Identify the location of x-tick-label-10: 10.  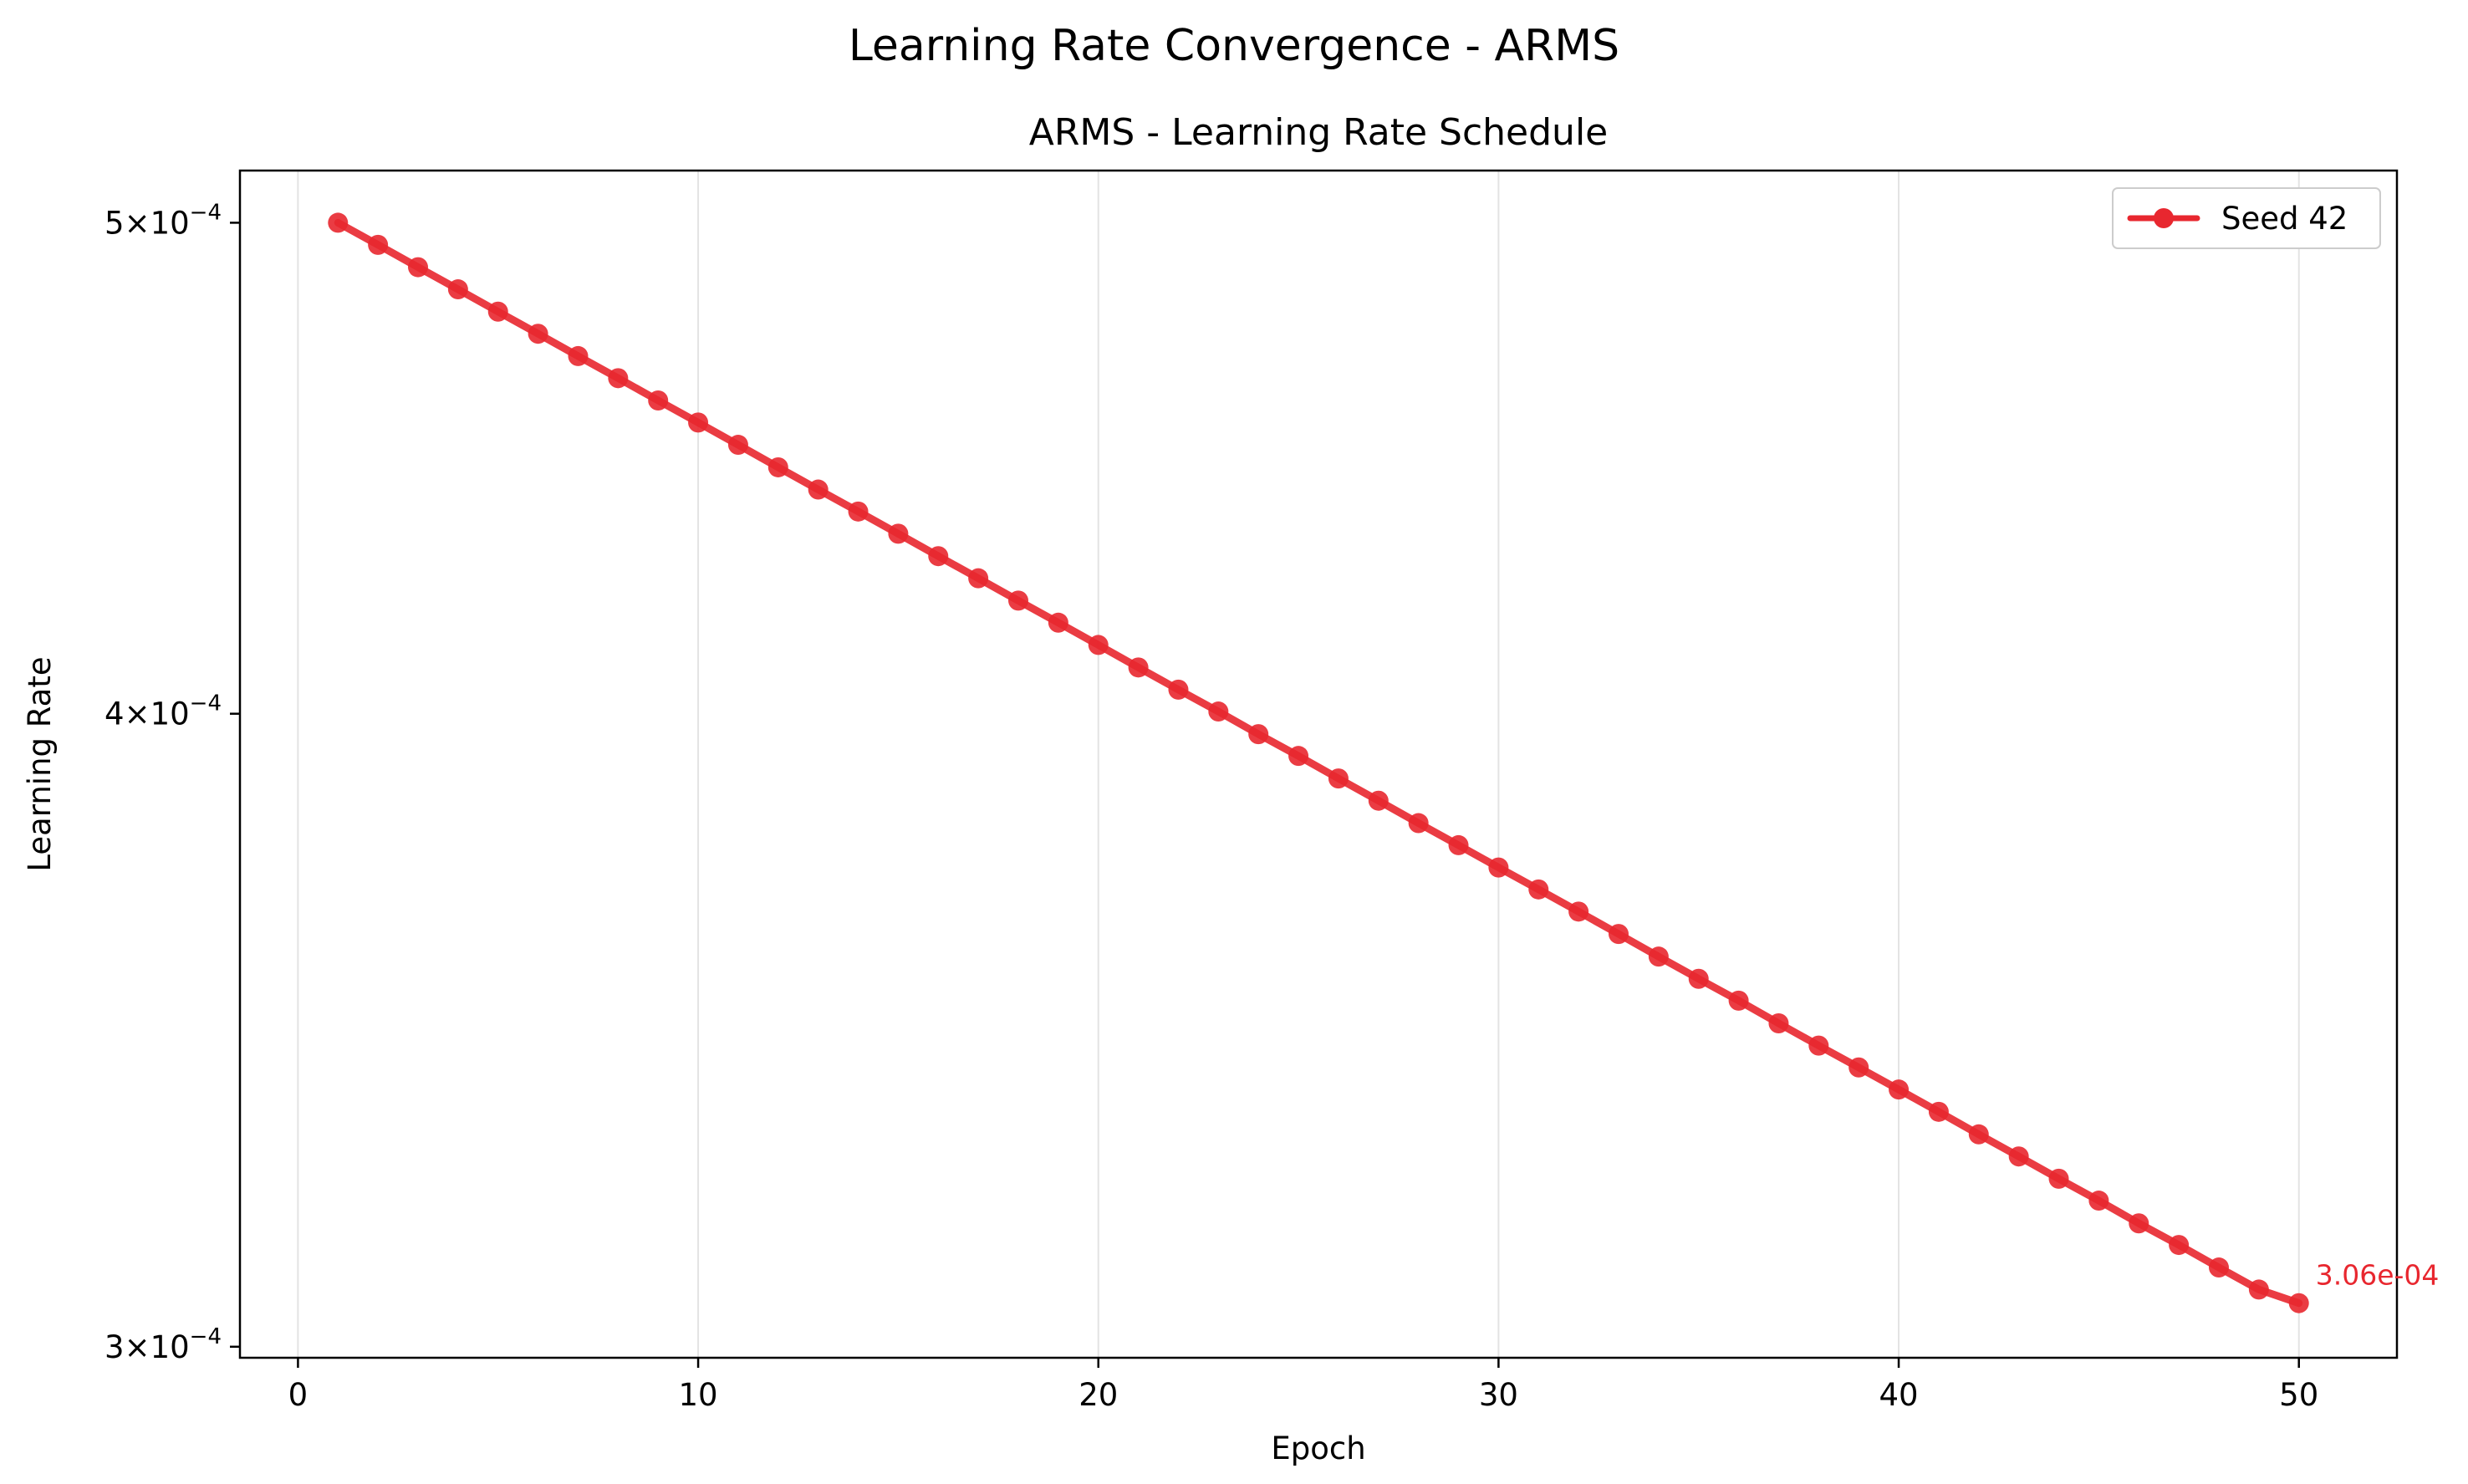
(698, 1395).